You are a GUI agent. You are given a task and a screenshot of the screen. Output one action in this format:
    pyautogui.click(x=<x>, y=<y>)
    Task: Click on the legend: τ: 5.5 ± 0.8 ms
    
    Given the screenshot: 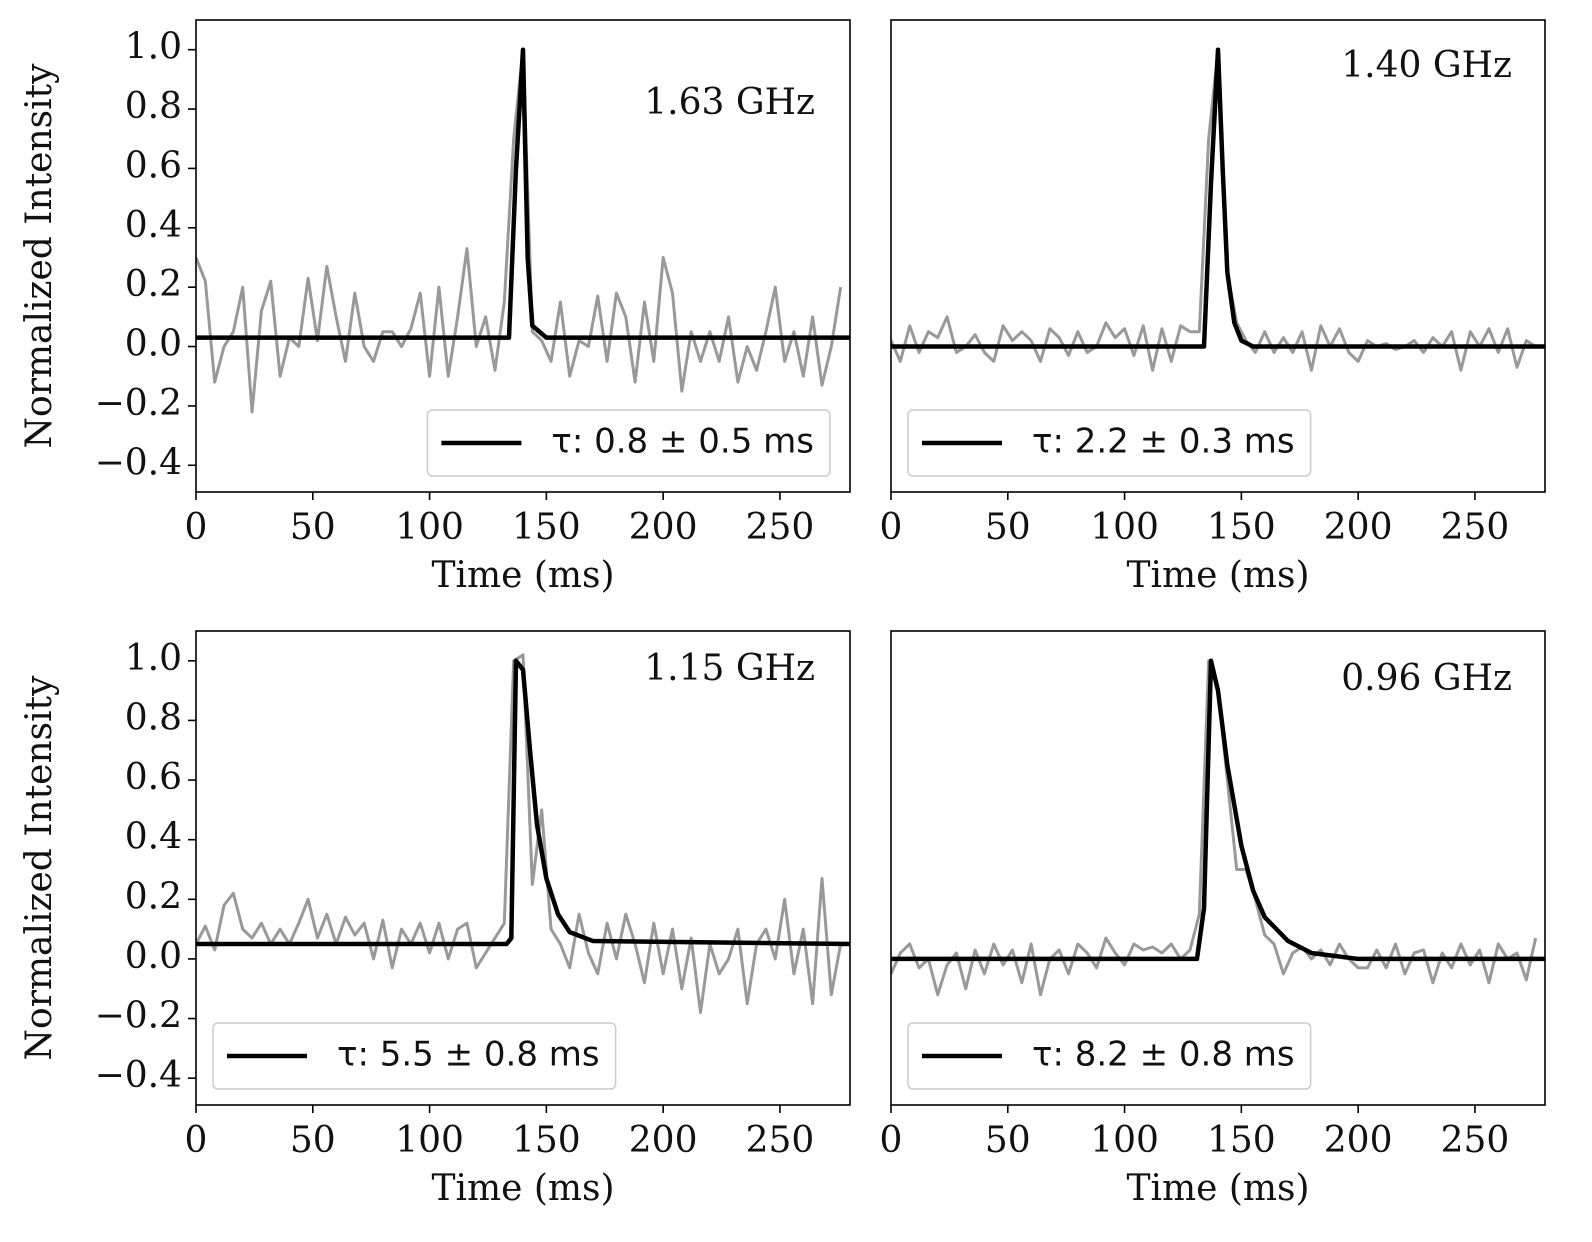 What is the action you would take?
    pyautogui.click(x=414, y=1056)
    